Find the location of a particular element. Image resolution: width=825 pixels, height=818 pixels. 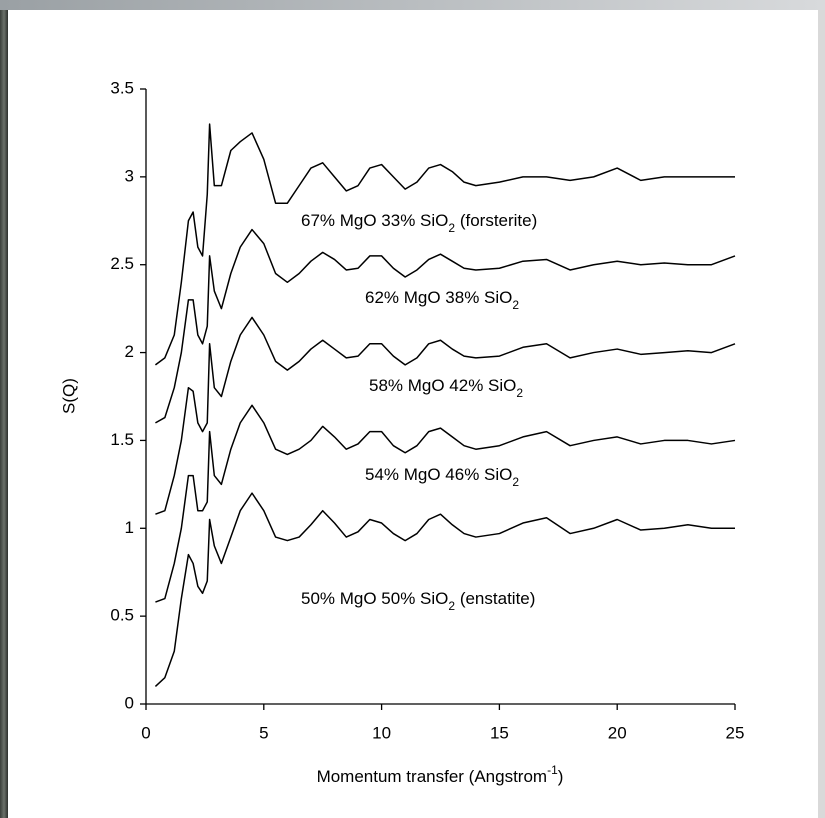

y-tick-label: 2.5 is located at coordinates (122, 263).